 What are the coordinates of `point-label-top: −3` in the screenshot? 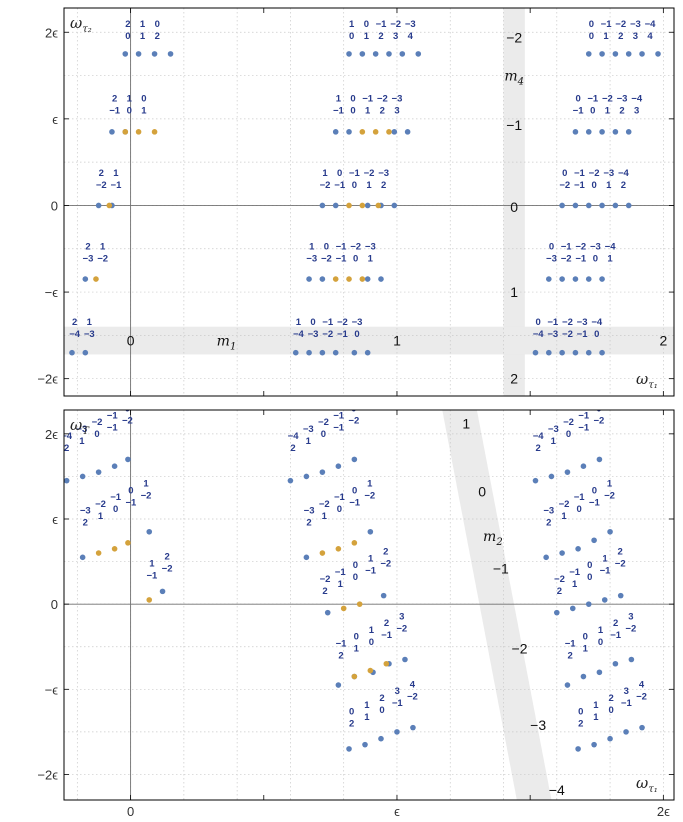 It's located at (608, 173).